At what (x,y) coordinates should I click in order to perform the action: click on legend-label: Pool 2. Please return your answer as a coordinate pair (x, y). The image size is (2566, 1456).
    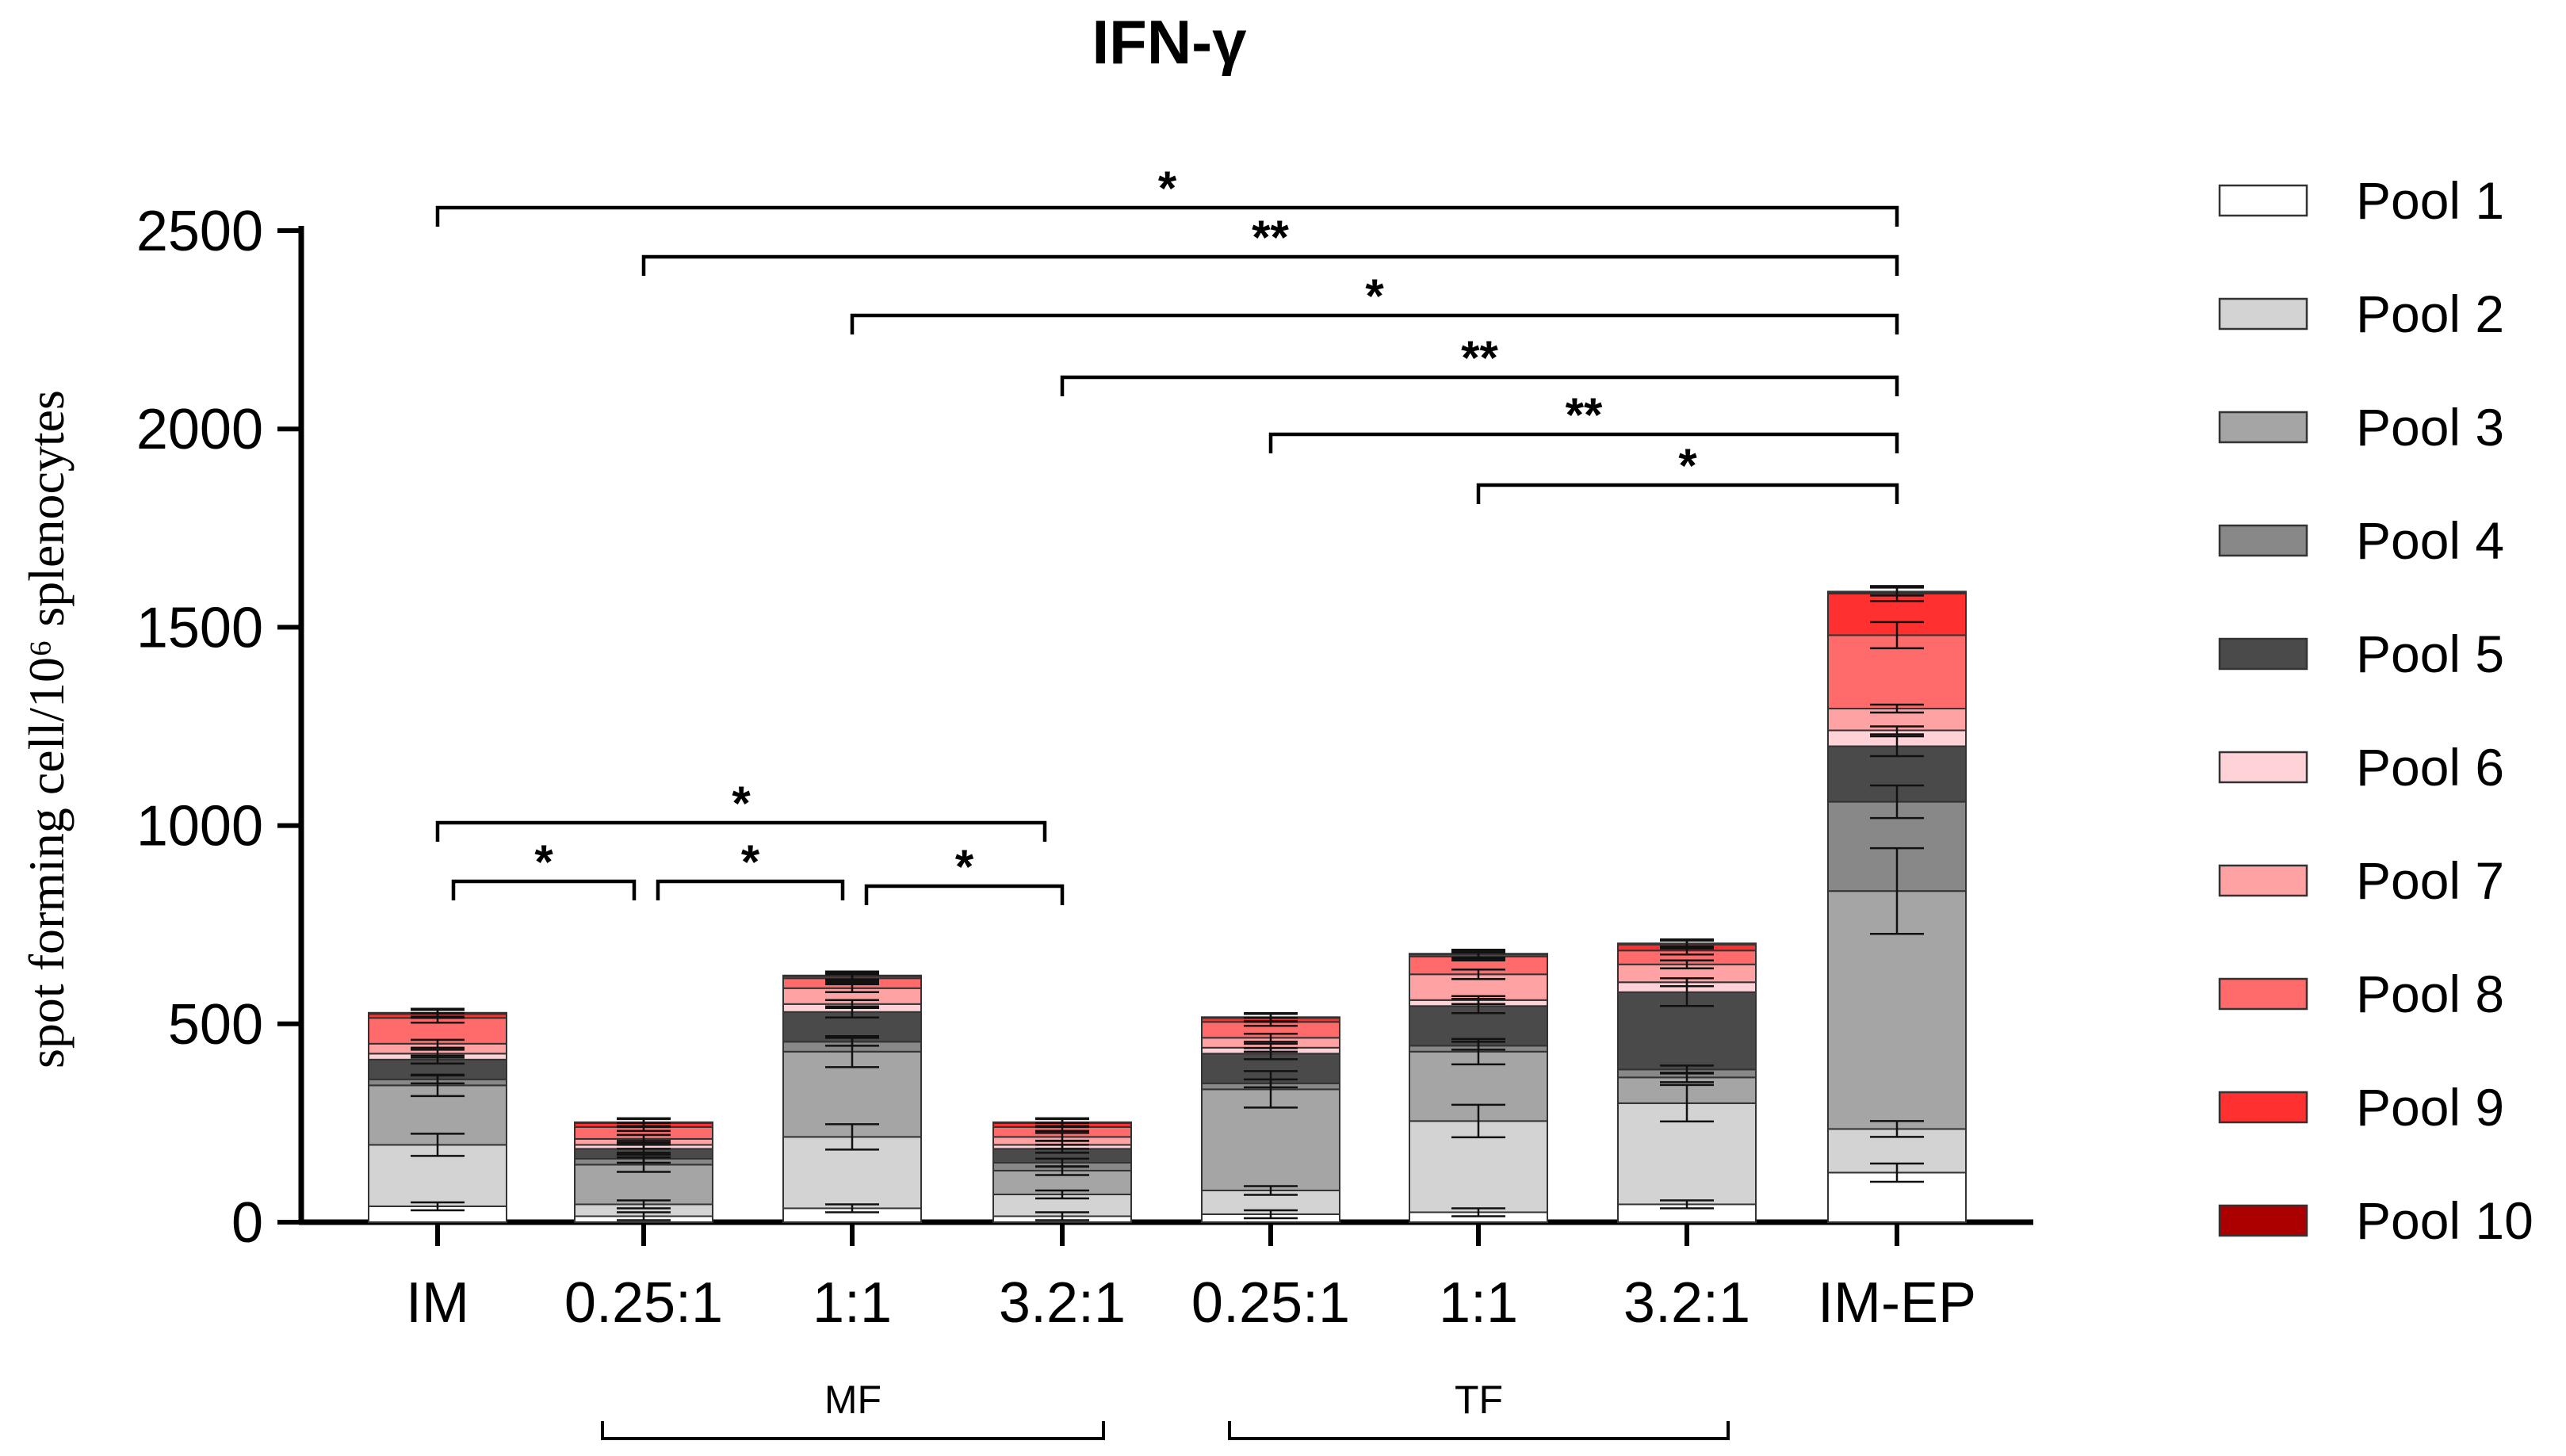
    Looking at the image, I should click on (2430, 314).